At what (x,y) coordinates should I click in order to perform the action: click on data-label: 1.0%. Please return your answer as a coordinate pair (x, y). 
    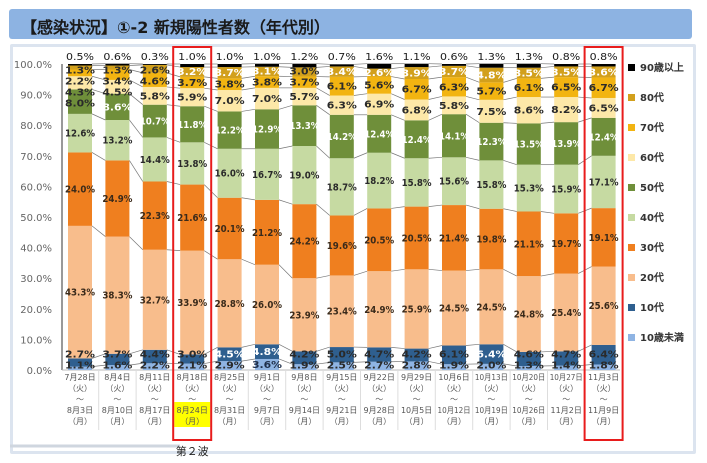
    Looking at the image, I should click on (267, 57).